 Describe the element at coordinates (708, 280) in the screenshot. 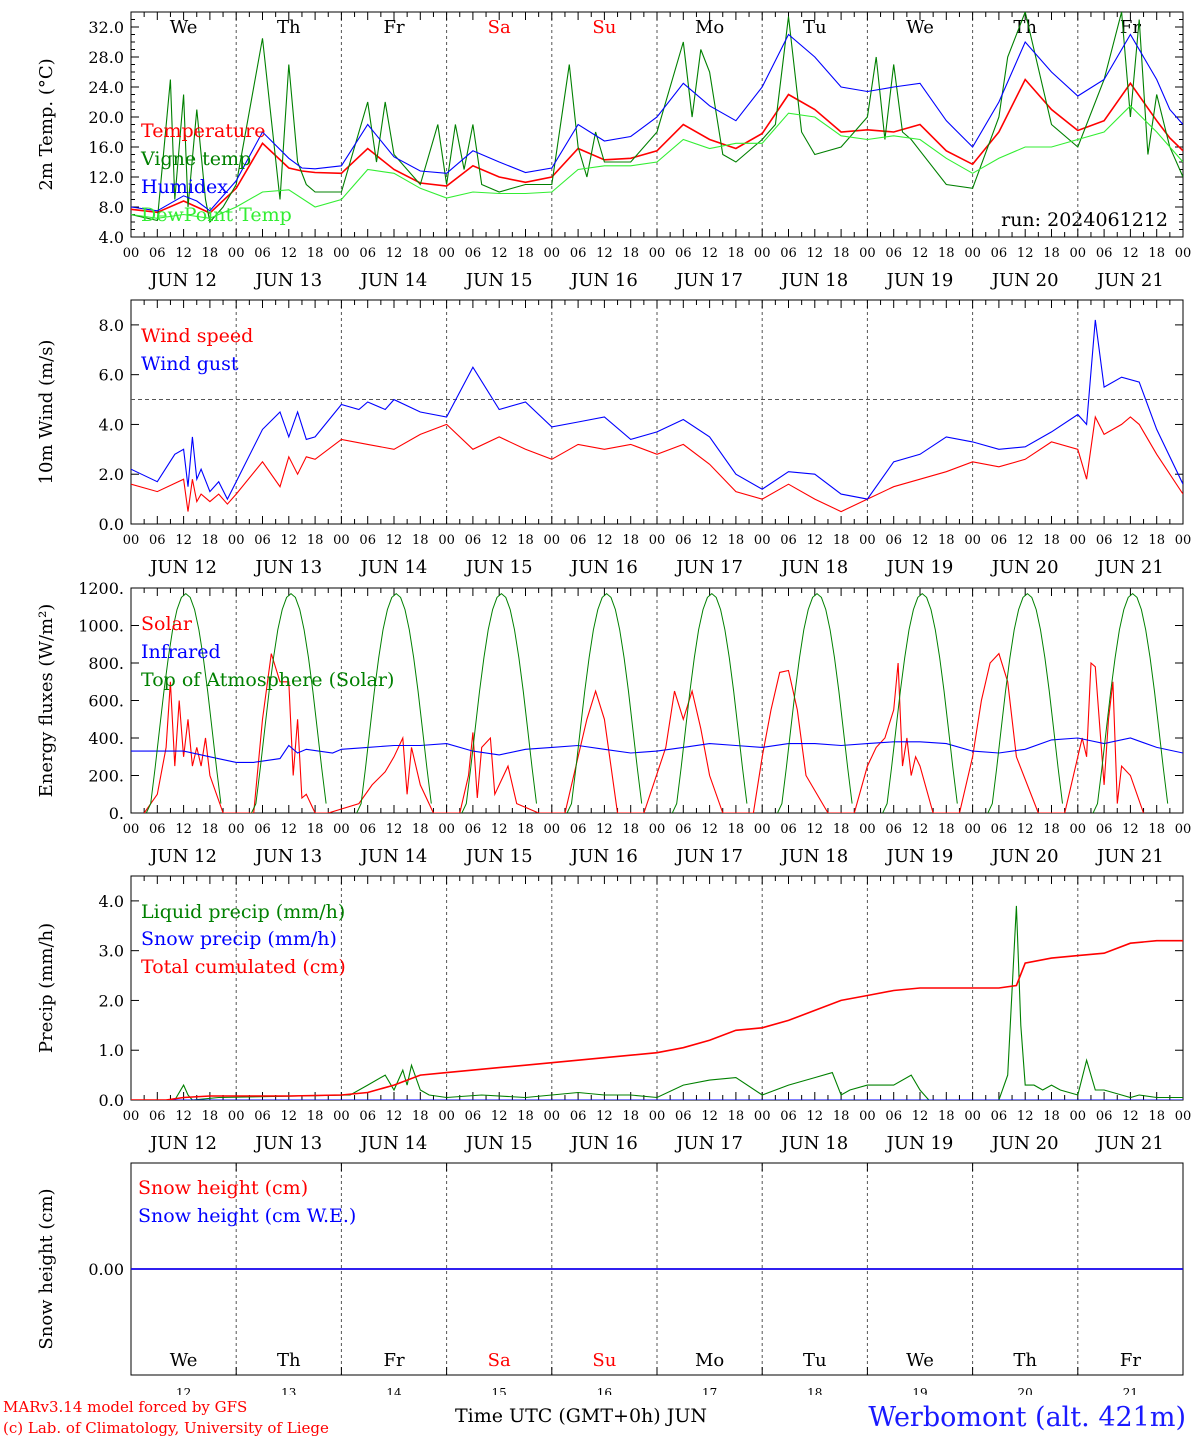

I see `date-label: JUN 17` at that location.